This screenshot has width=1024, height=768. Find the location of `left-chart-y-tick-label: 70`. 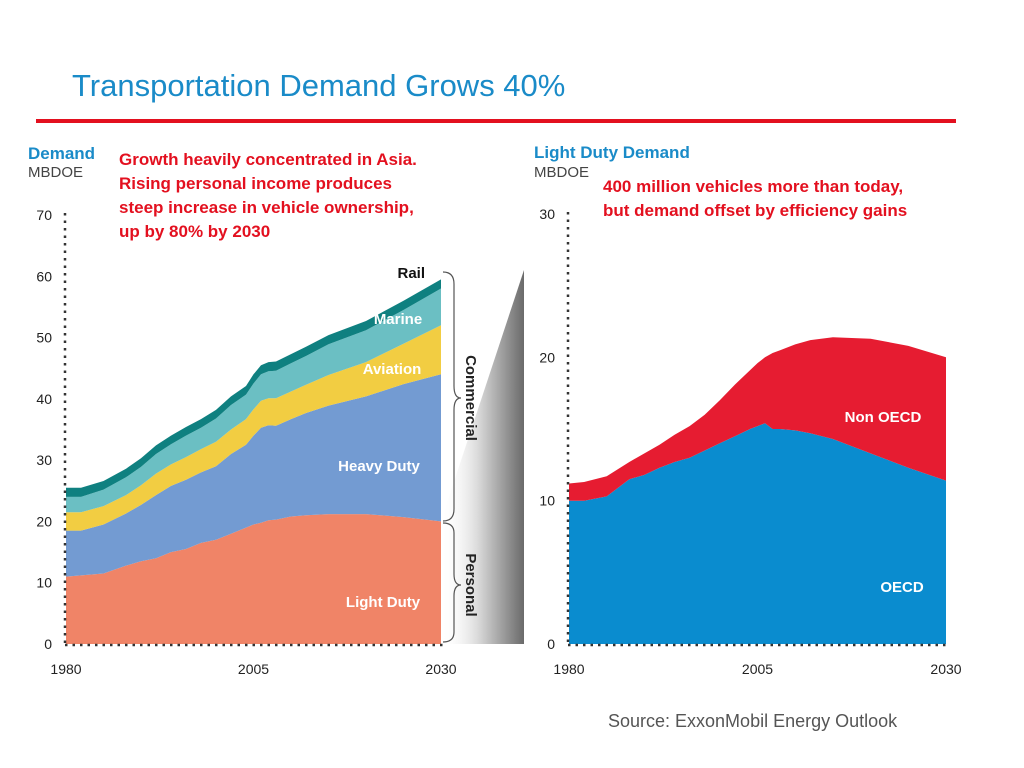

left-chart-y-tick-label: 70 is located at coordinates (44, 215).